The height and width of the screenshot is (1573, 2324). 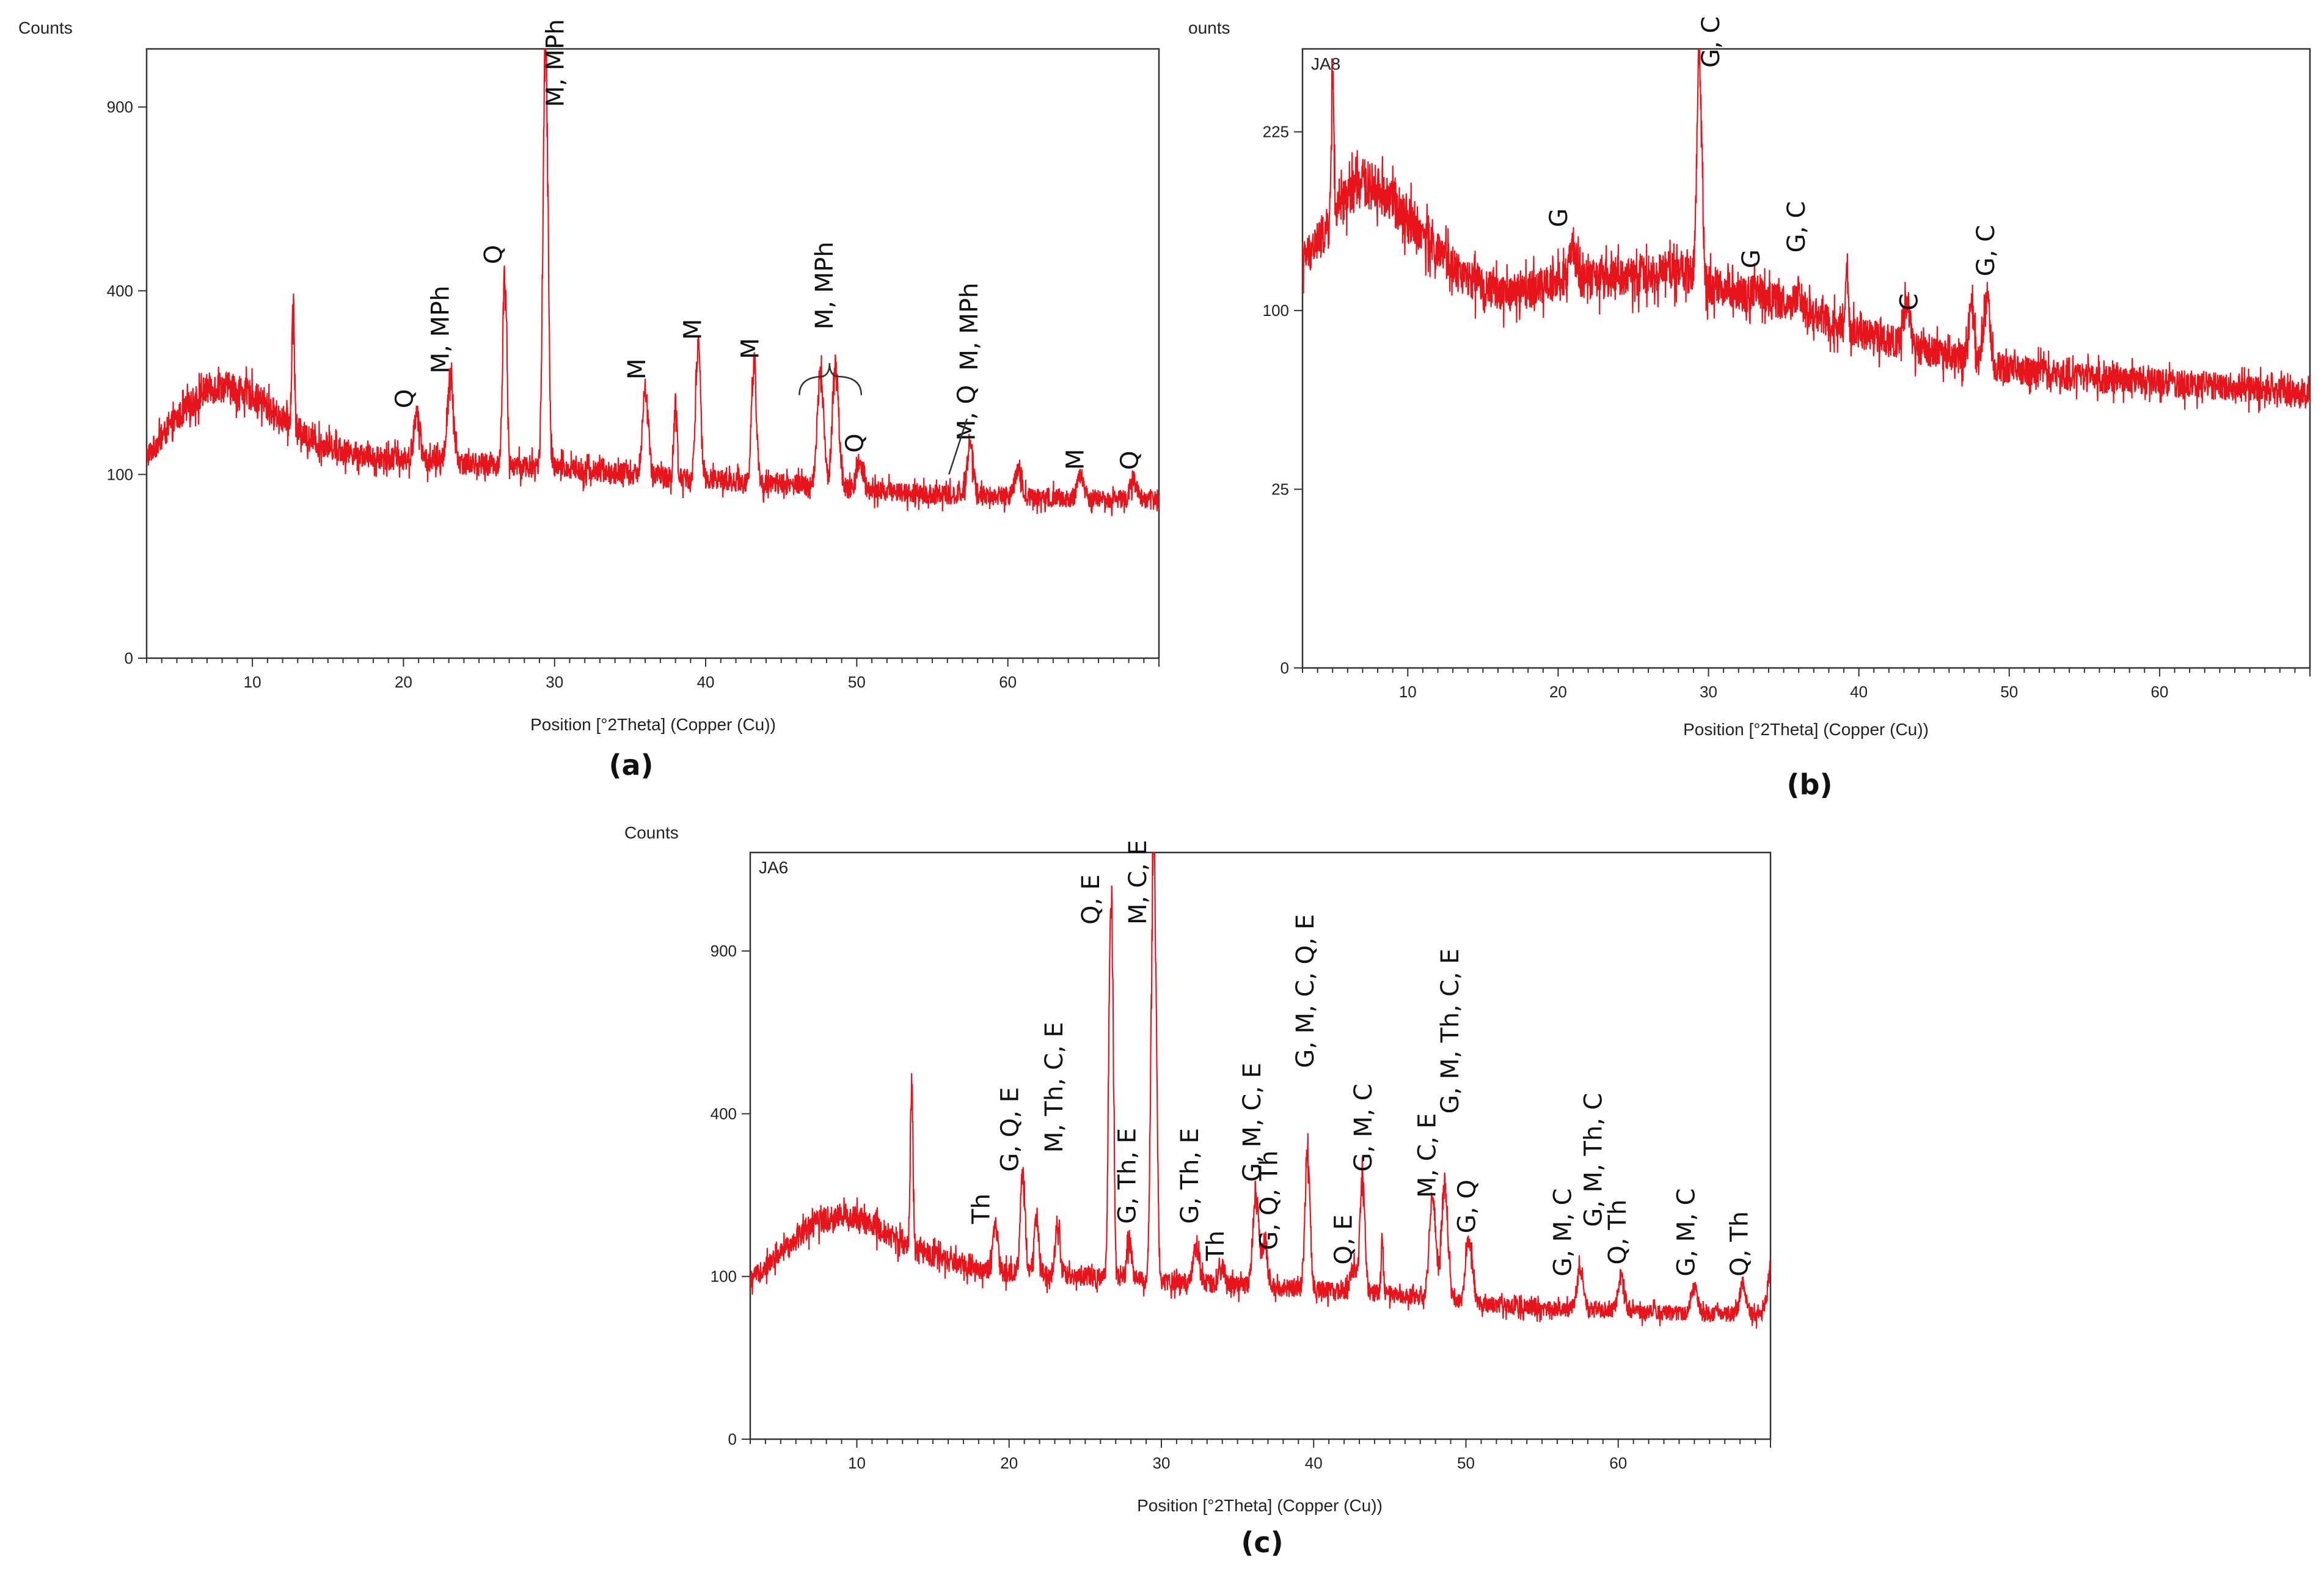 What do you see at coordinates (1280, 490) in the screenshot?
I see `y-tick-label: 25` at bounding box center [1280, 490].